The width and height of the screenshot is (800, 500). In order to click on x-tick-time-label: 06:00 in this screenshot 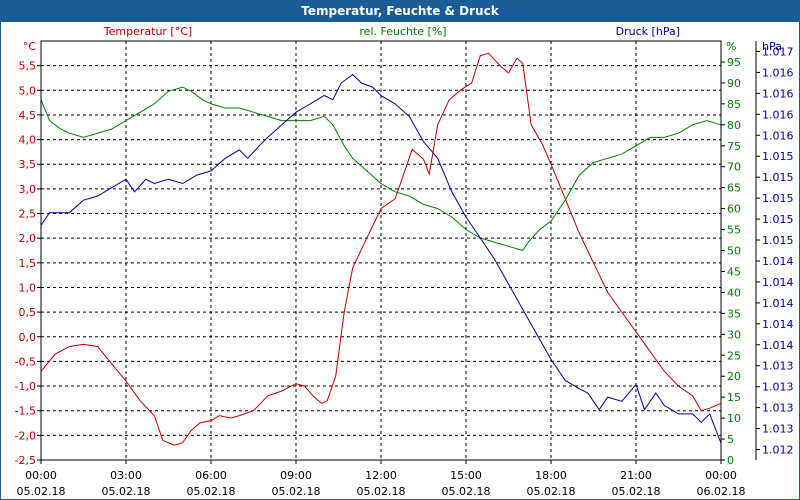, I will do `click(211, 475)`.